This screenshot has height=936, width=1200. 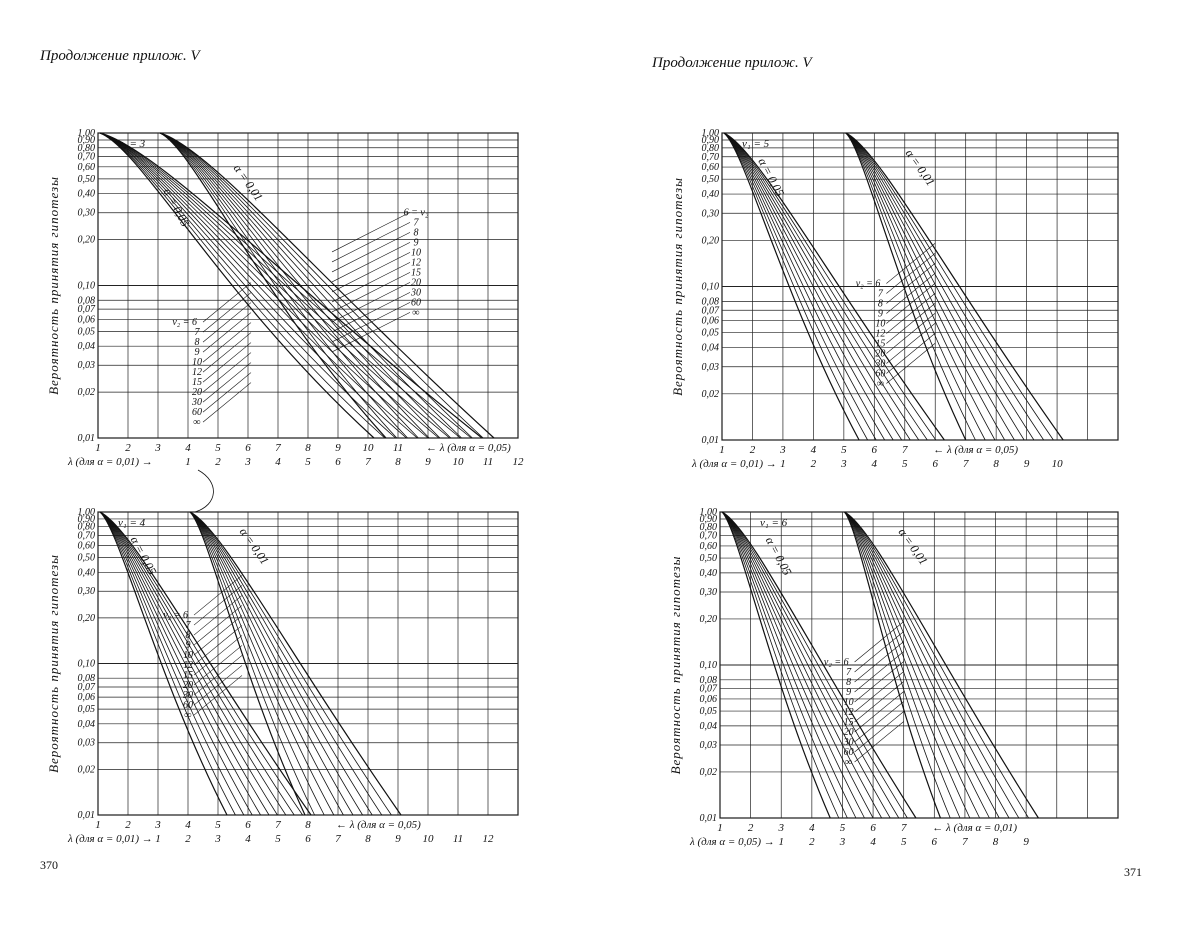 What do you see at coordinates (338, 448) in the screenshot?
I see `x-tick-label-row1: 9` at bounding box center [338, 448].